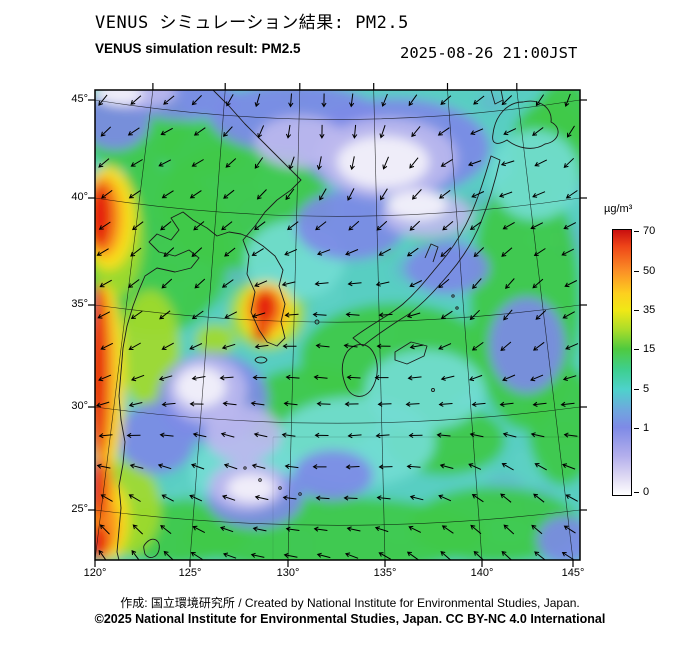 This screenshot has height=649, width=700. Describe the element at coordinates (573, 573) in the screenshot. I see `lon-tick-label: 145°` at that location.